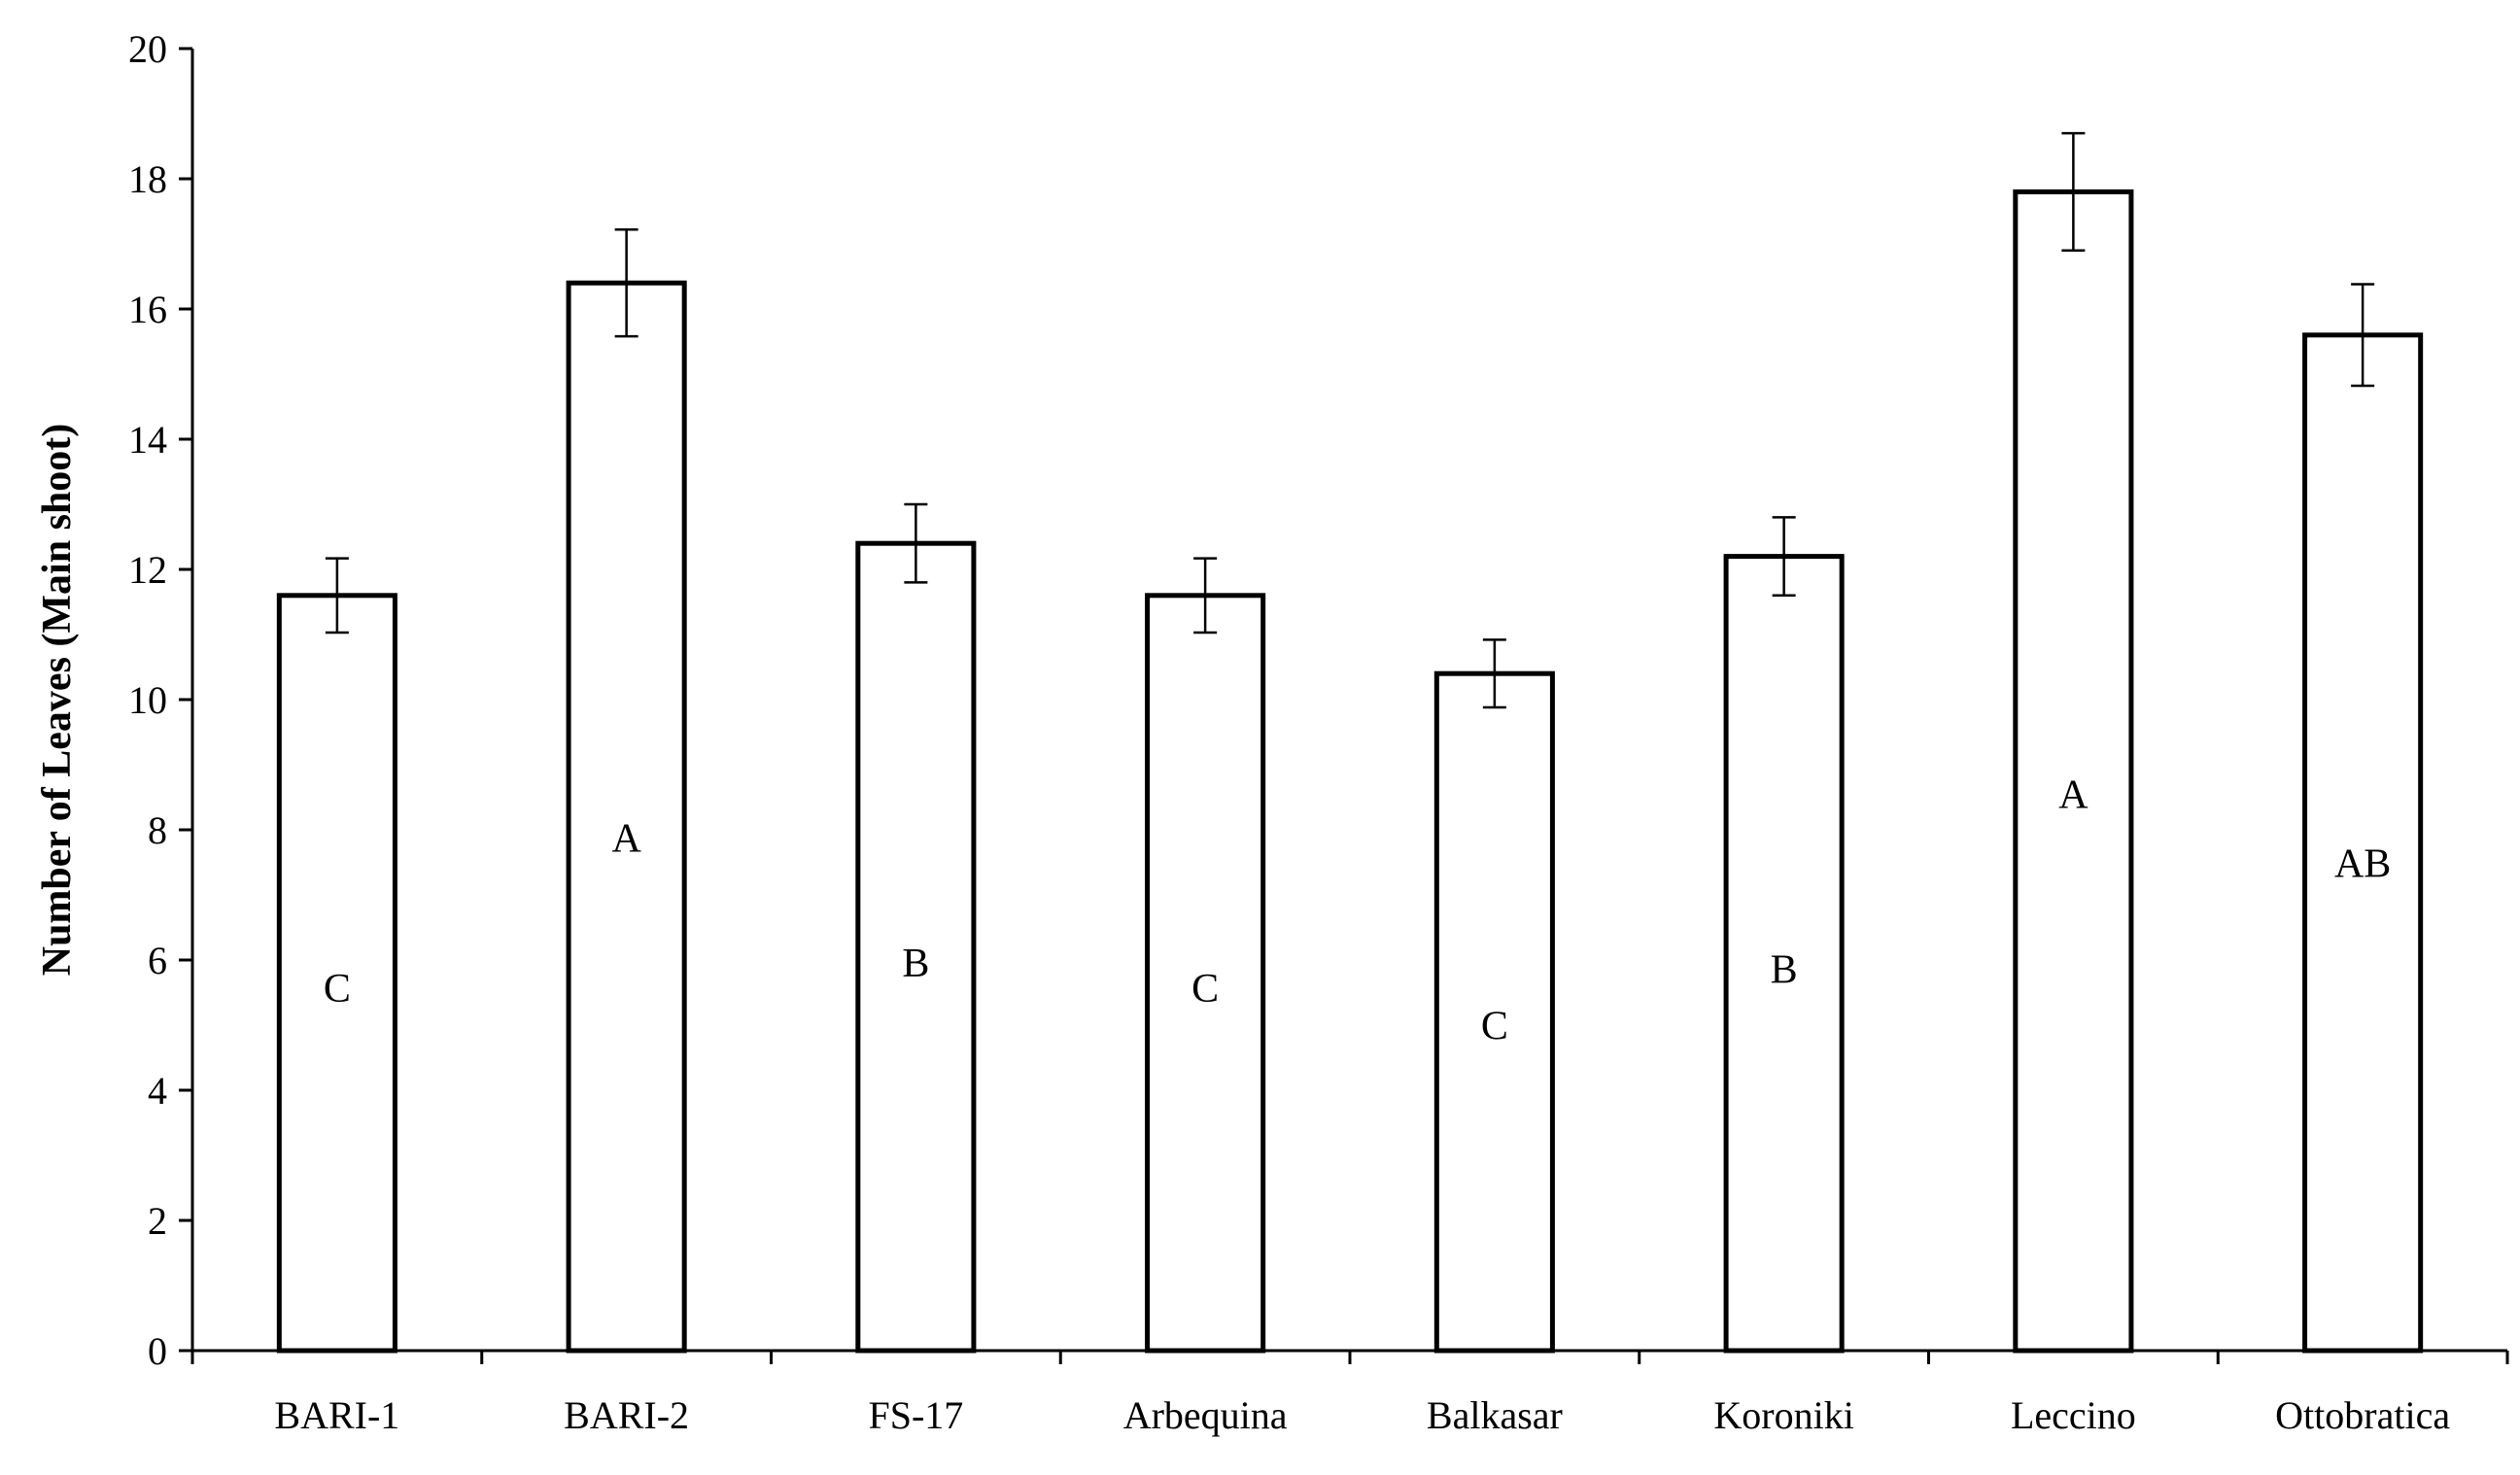  I want to click on group-letter: AB, so click(2362, 863).